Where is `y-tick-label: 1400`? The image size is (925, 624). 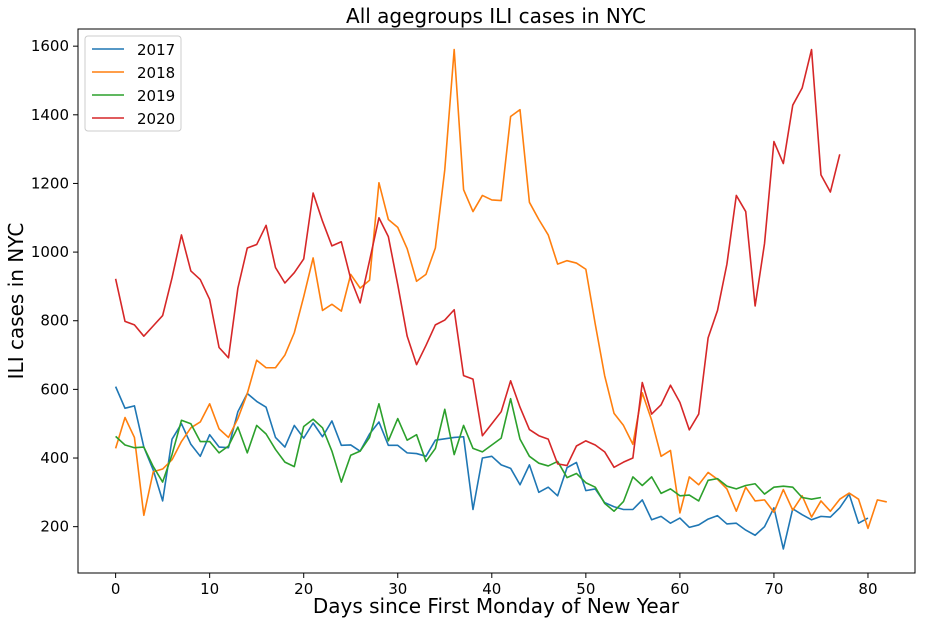 y-tick-label: 1400 is located at coordinates (50, 115).